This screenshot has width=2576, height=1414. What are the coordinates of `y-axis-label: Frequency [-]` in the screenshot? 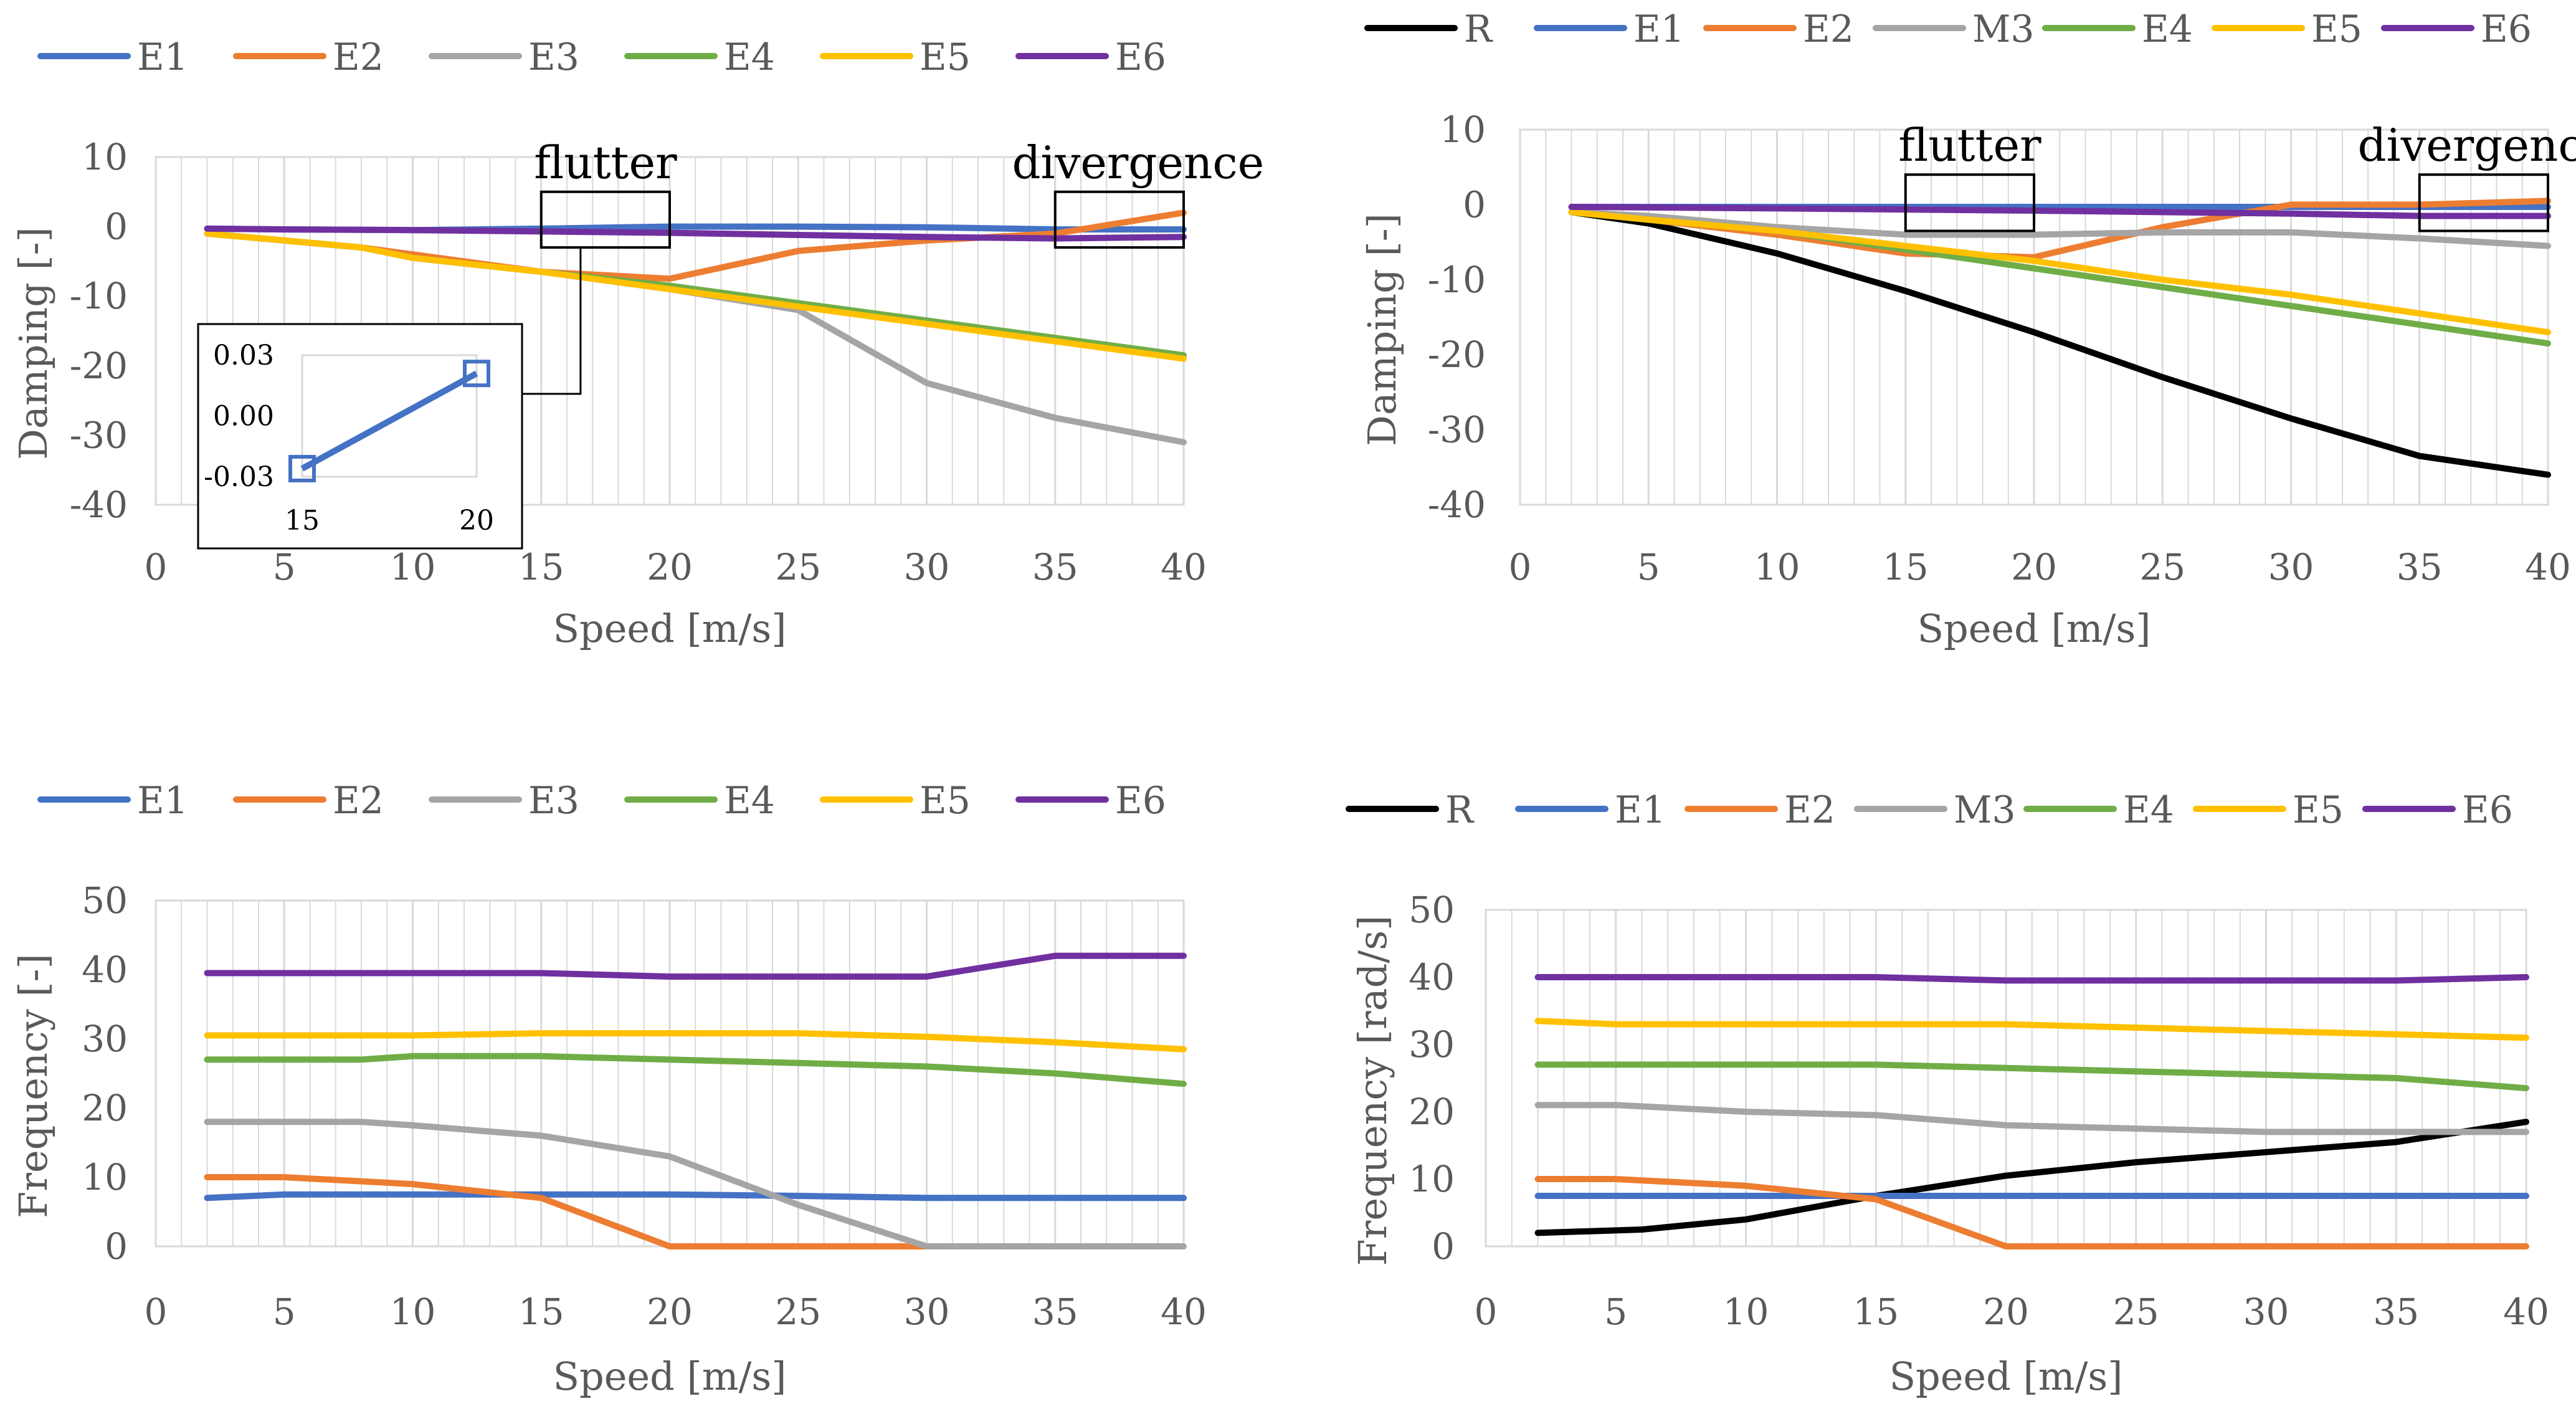 It's located at (33, 1086).